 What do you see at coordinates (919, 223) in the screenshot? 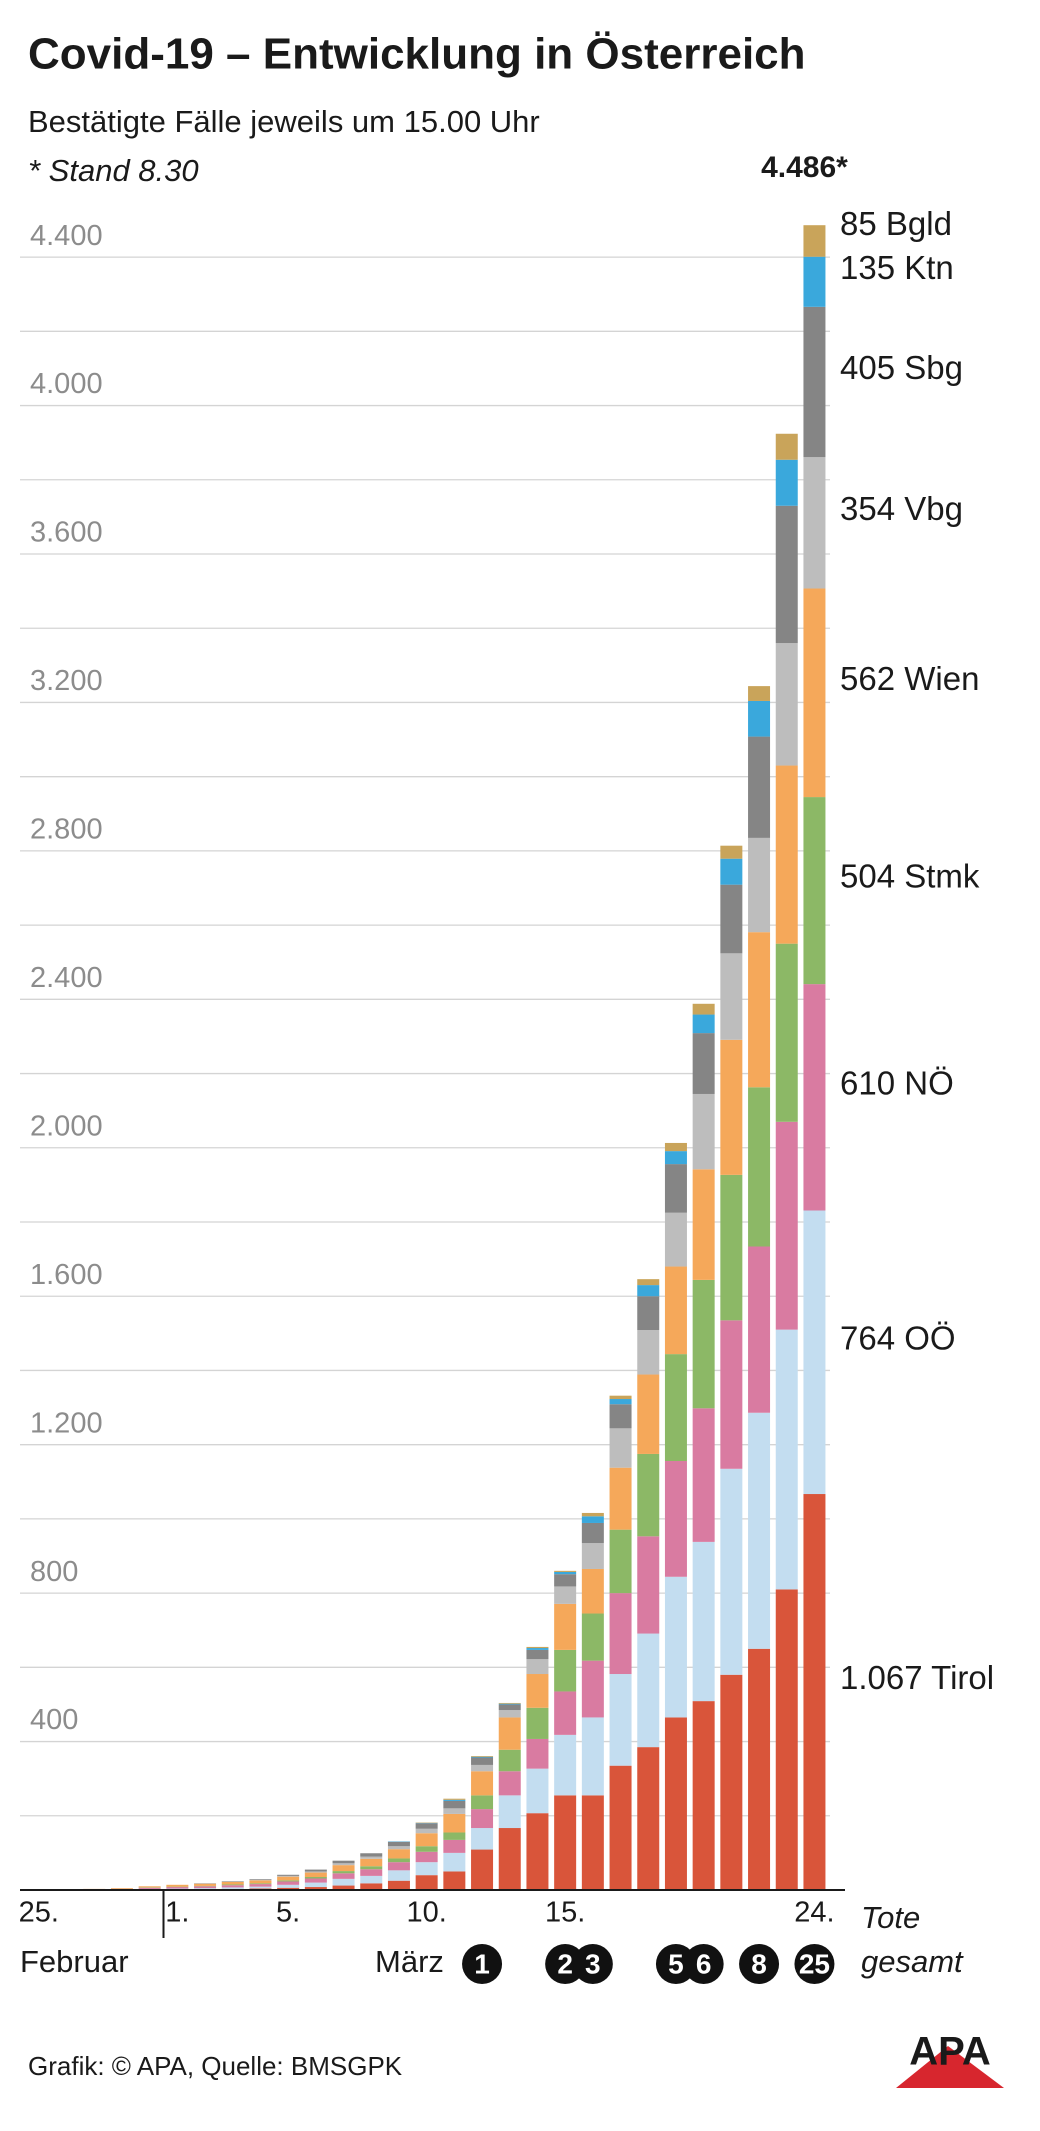
I see `series-name: Bgld` at bounding box center [919, 223].